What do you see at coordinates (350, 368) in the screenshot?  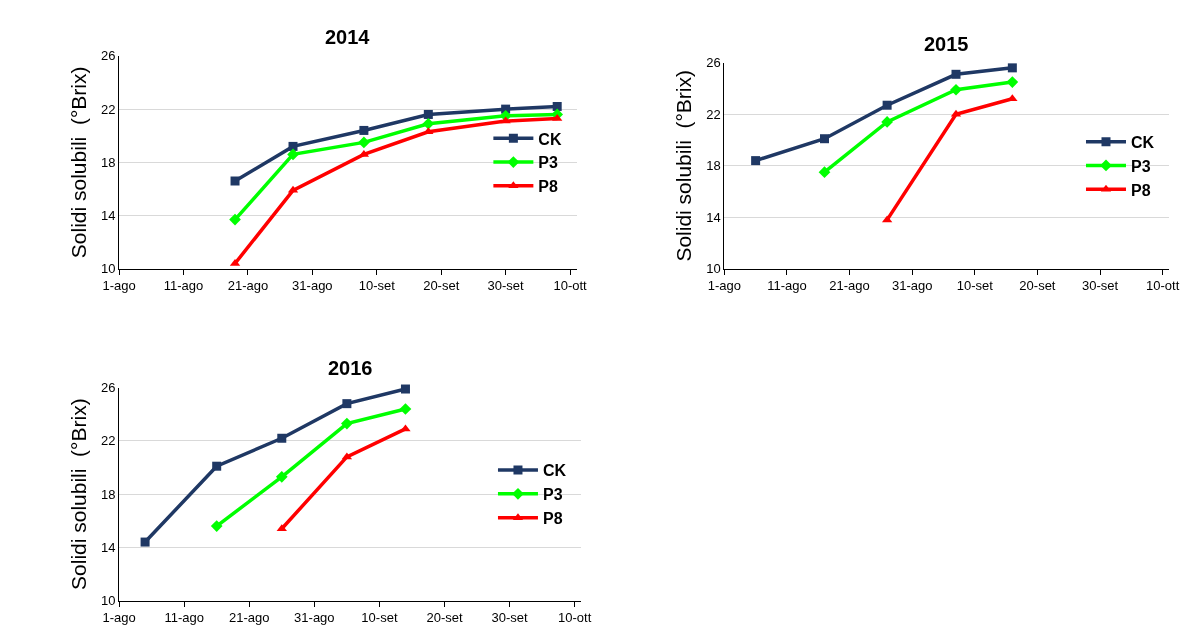 I see `chart-title: 2016` at bounding box center [350, 368].